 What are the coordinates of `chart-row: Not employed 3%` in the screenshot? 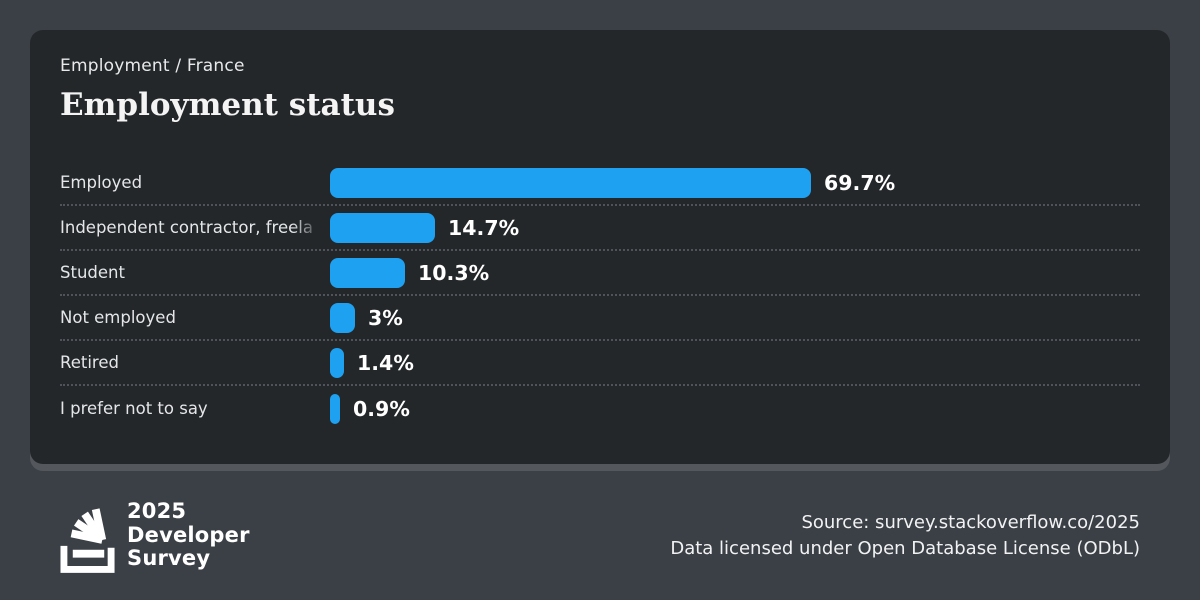 It's located at (600, 318).